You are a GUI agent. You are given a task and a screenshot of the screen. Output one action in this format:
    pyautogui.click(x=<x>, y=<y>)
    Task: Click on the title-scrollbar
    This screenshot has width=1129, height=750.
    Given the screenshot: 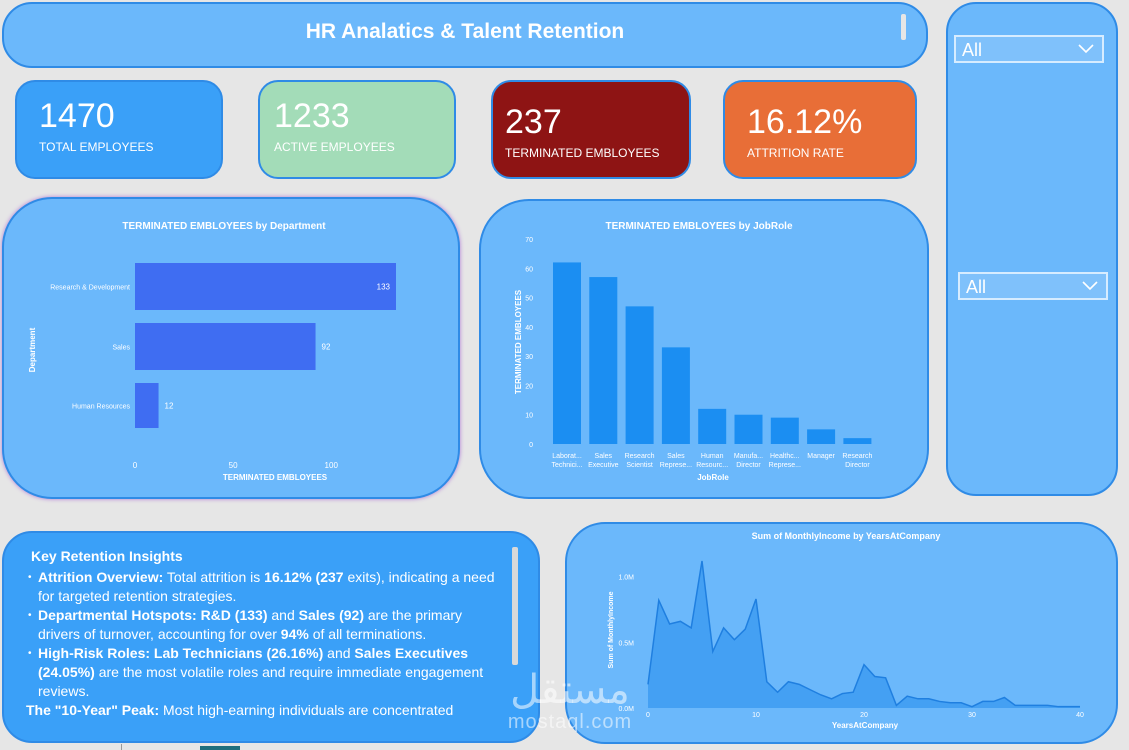 What is the action you would take?
    pyautogui.click(x=903, y=27)
    